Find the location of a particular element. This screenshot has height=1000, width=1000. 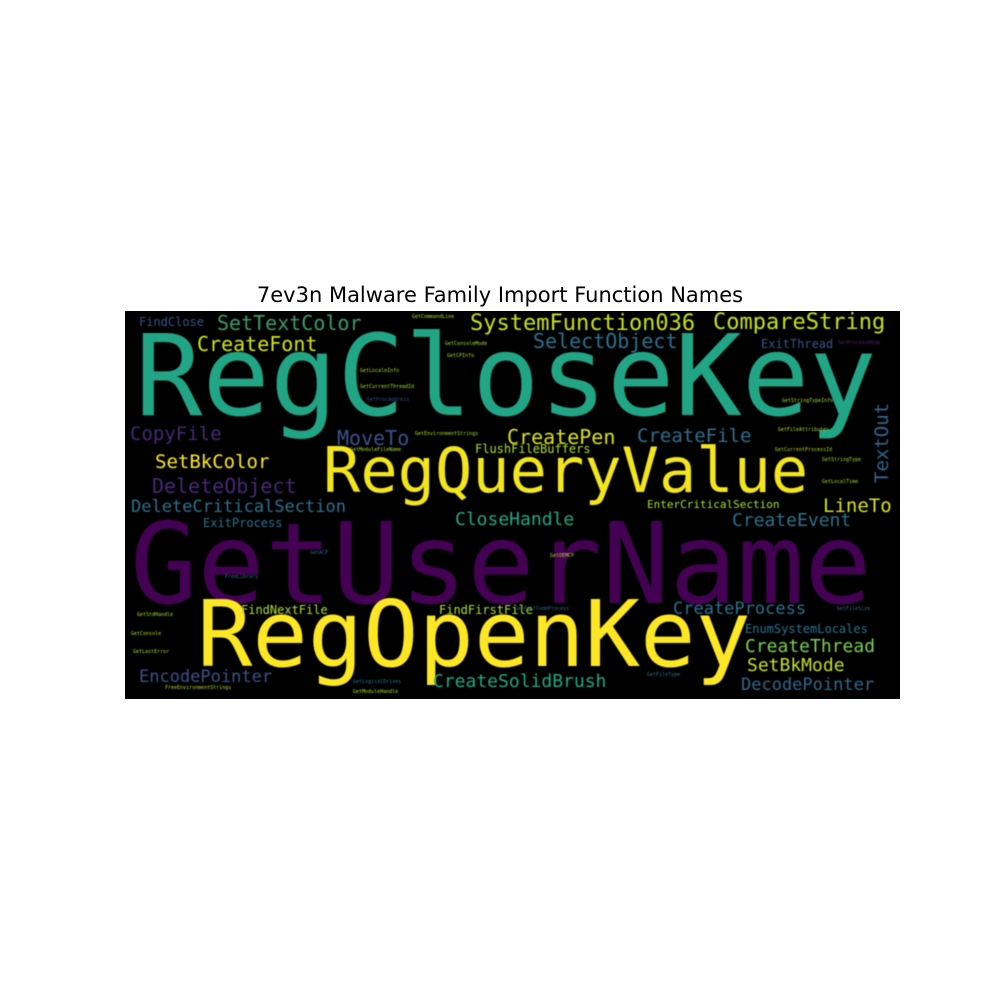

cloud-word: GetLogicalDrives is located at coordinates (377, 682).